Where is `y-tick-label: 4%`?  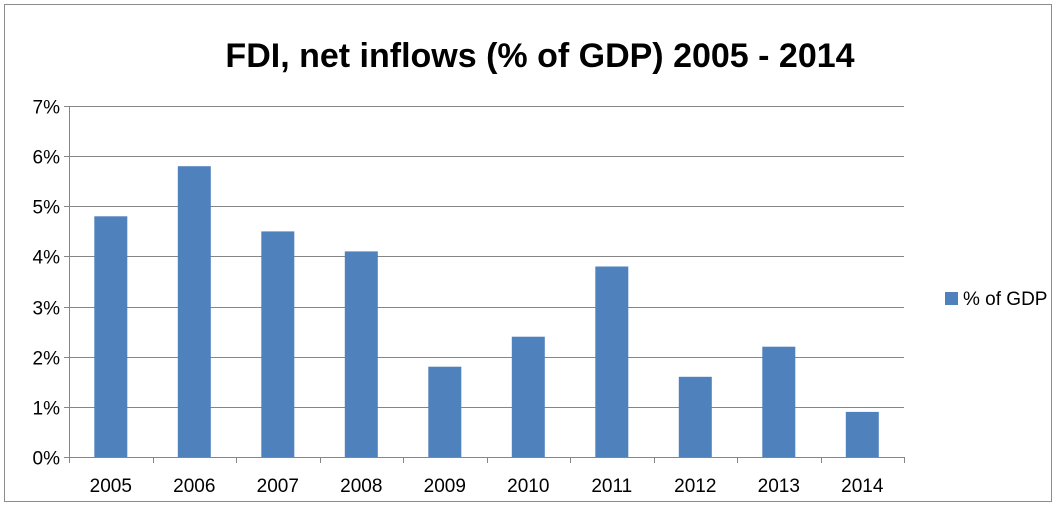
y-tick-label: 4% is located at coordinates (47, 258).